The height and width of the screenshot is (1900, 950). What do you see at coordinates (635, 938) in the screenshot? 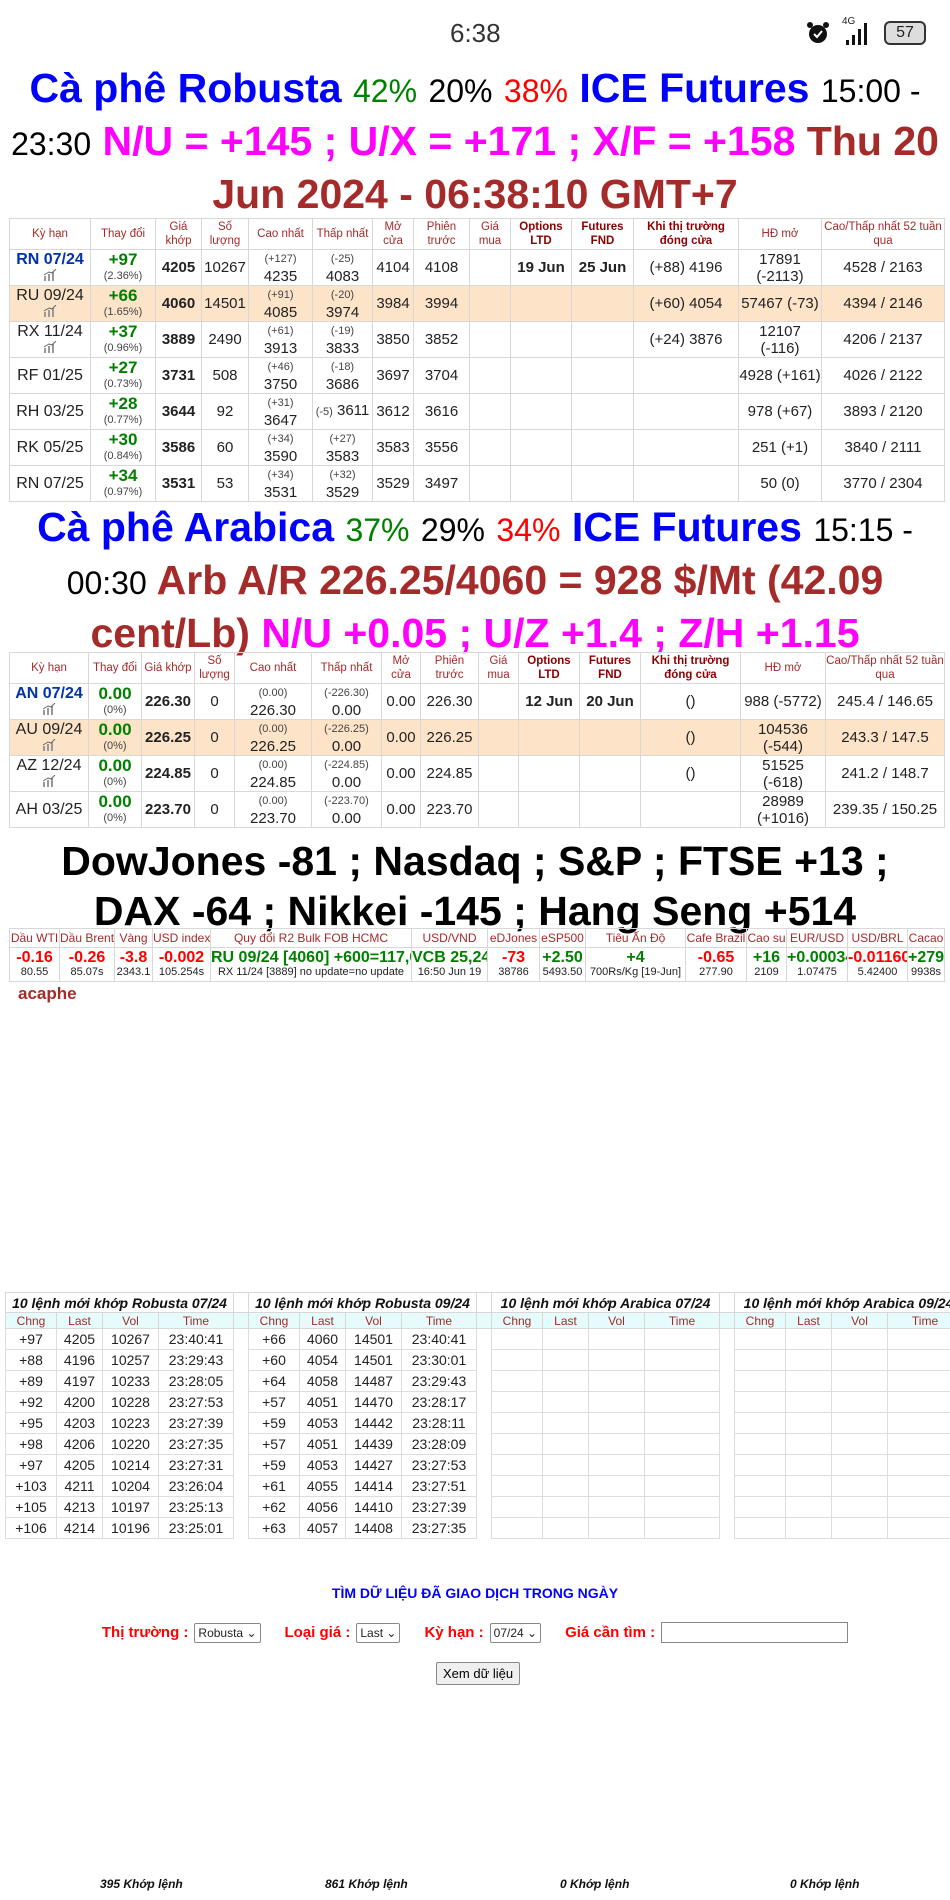
I see `column-header: Tiêu Ấn Độ` at bounding box center [635, 938].